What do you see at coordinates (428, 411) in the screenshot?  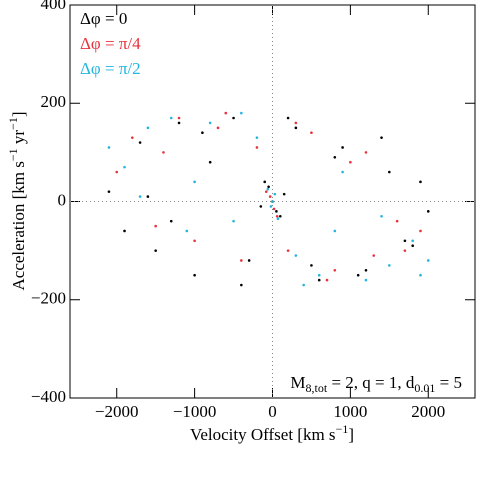 I see `x-tick-label: 2000` at bounding box center [428, 411].